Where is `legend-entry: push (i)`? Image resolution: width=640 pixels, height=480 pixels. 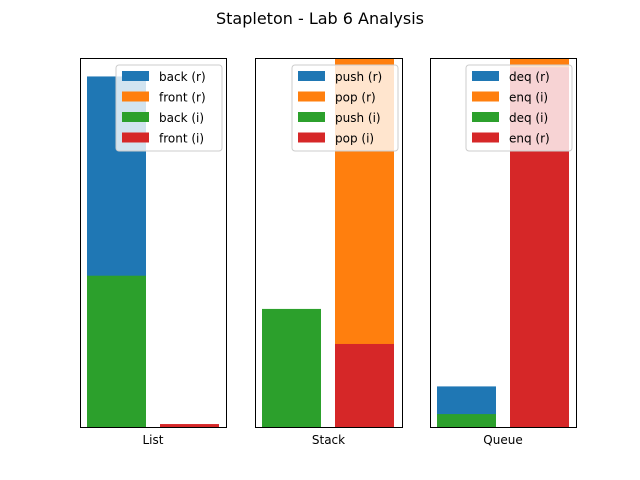
legend-entry: push (i) is located at coordinates (358, 118).